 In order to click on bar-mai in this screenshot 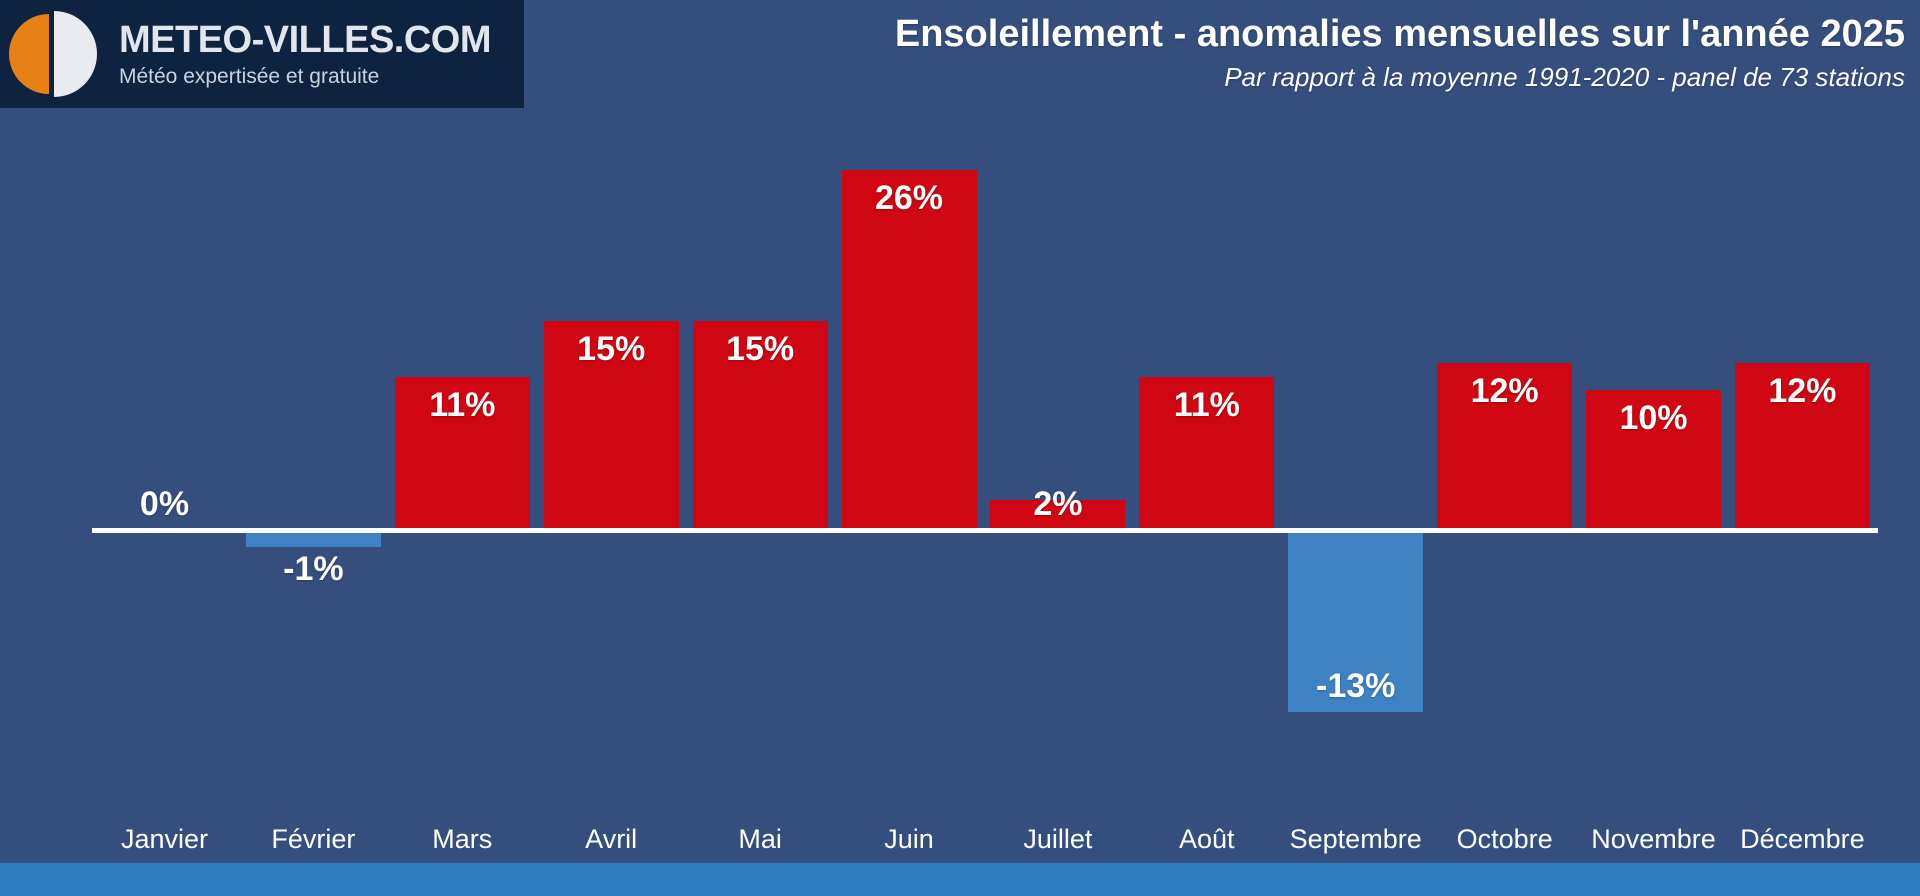, I will do `click(760, 424)`.